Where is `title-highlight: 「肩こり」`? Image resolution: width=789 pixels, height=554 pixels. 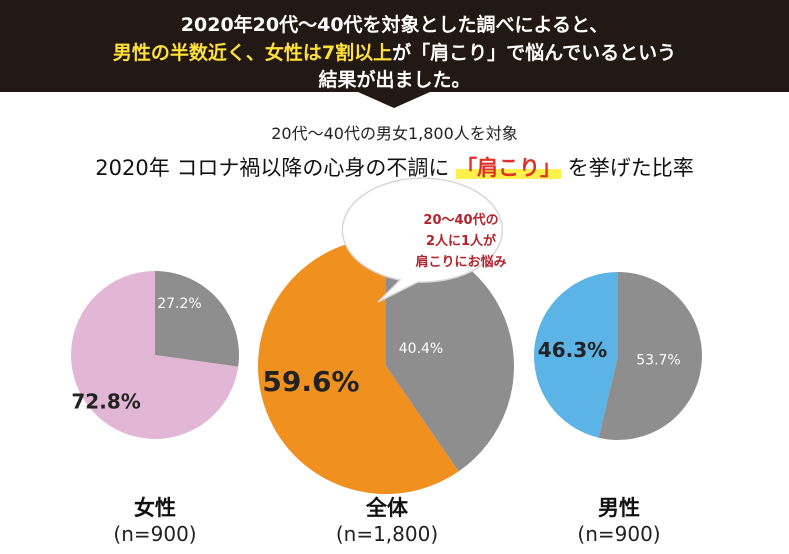 title-highlight: 「肩こり」 is located at coordinates (509, 168).